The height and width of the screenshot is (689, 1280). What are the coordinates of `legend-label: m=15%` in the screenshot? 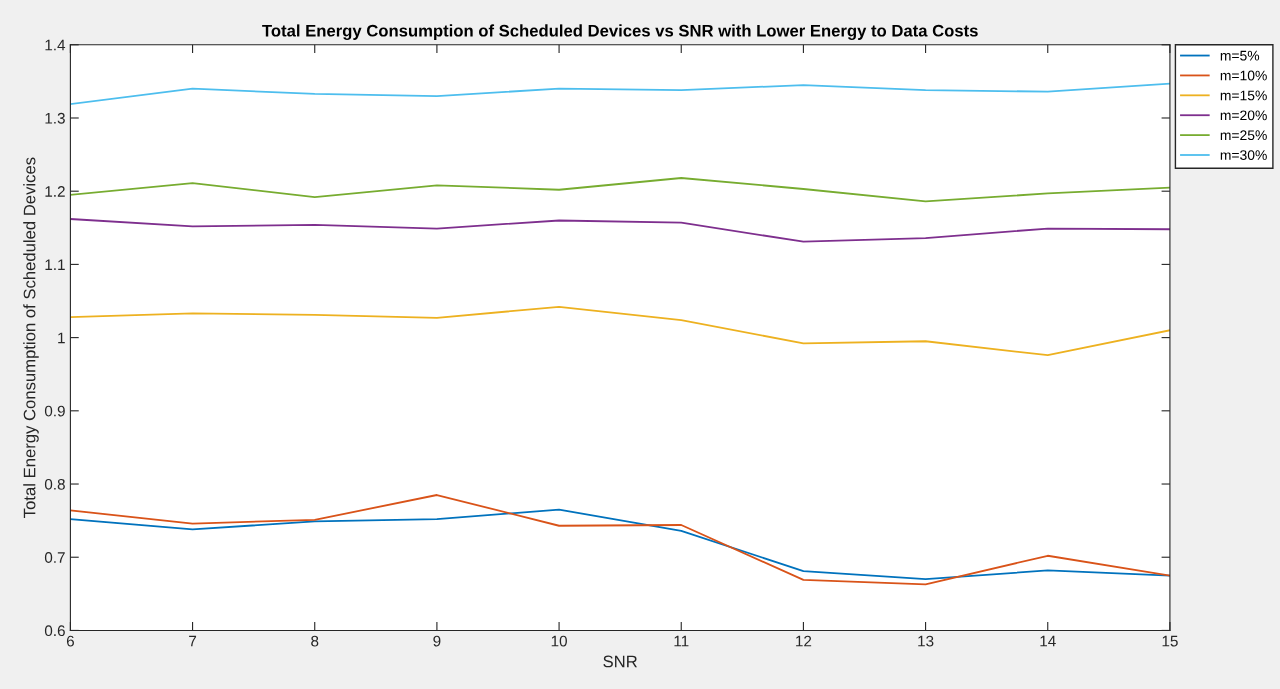 It's located at (1243, 95).